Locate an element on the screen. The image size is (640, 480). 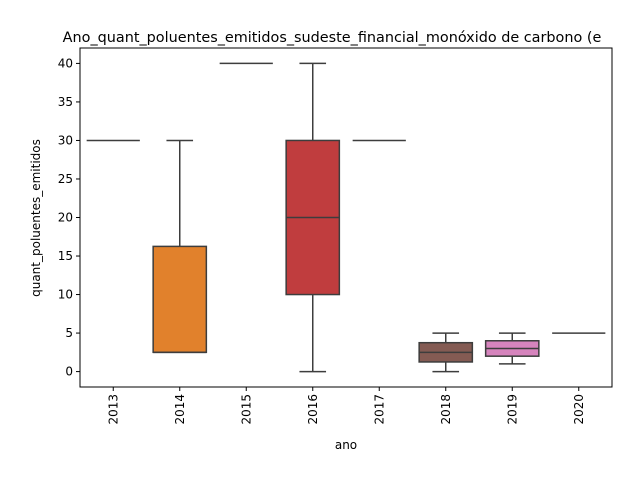
x-tick-label: 2016 is located at coordinates (313, 409).